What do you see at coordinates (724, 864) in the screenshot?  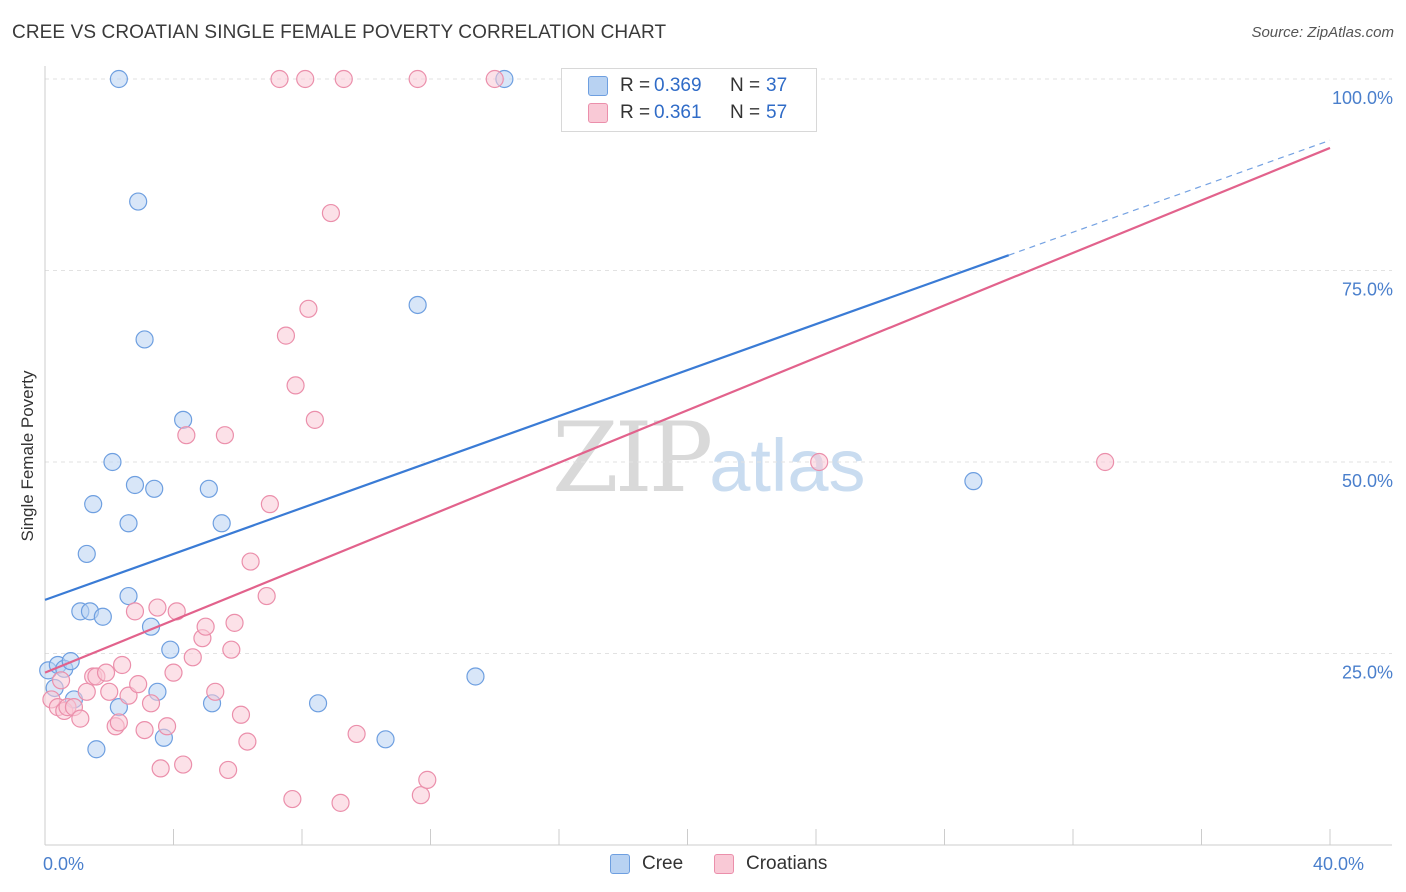 I see `bottom-legend-swatch-croatians` at bounding box center [724, 864].